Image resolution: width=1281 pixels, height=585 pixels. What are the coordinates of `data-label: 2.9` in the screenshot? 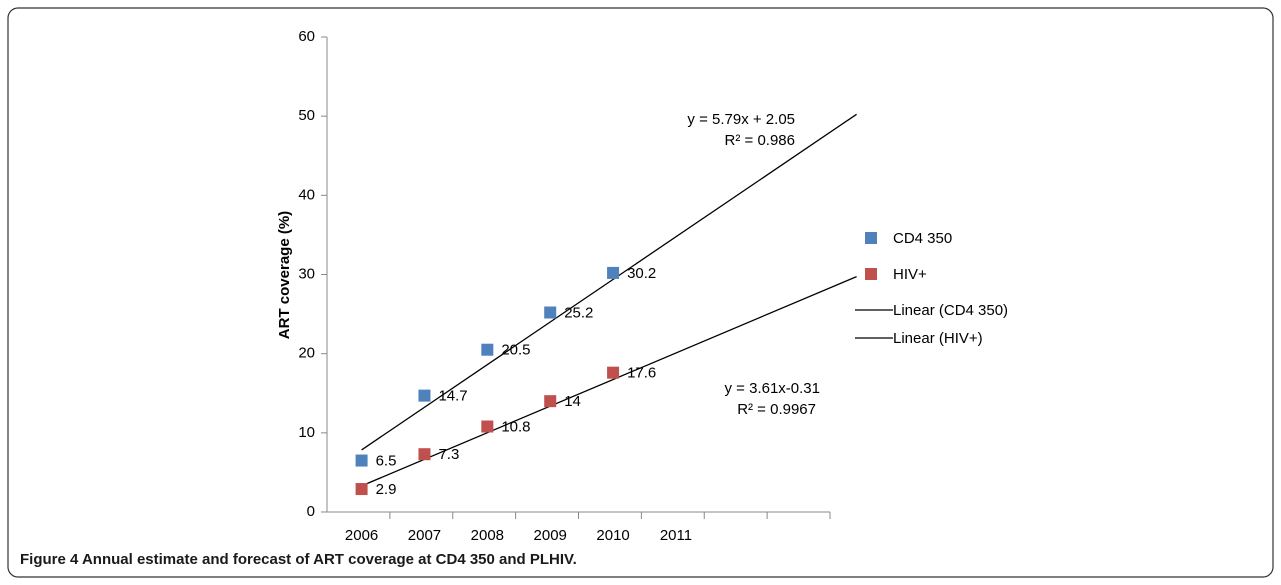 It's located at (386, 489).